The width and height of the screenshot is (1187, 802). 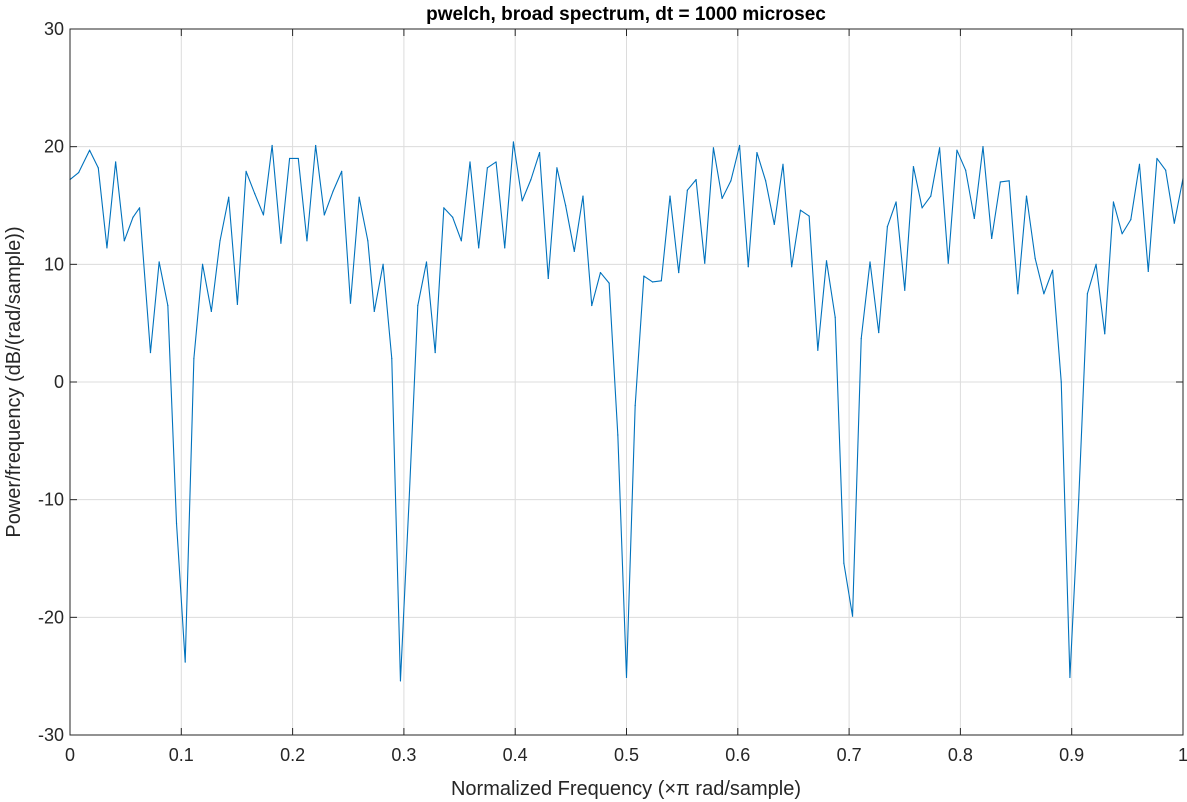 What do you see at coordinates (1071, 755) in the screenshot?
I see `x-tick-label: 0.9` at bounding box center [1071, 755].